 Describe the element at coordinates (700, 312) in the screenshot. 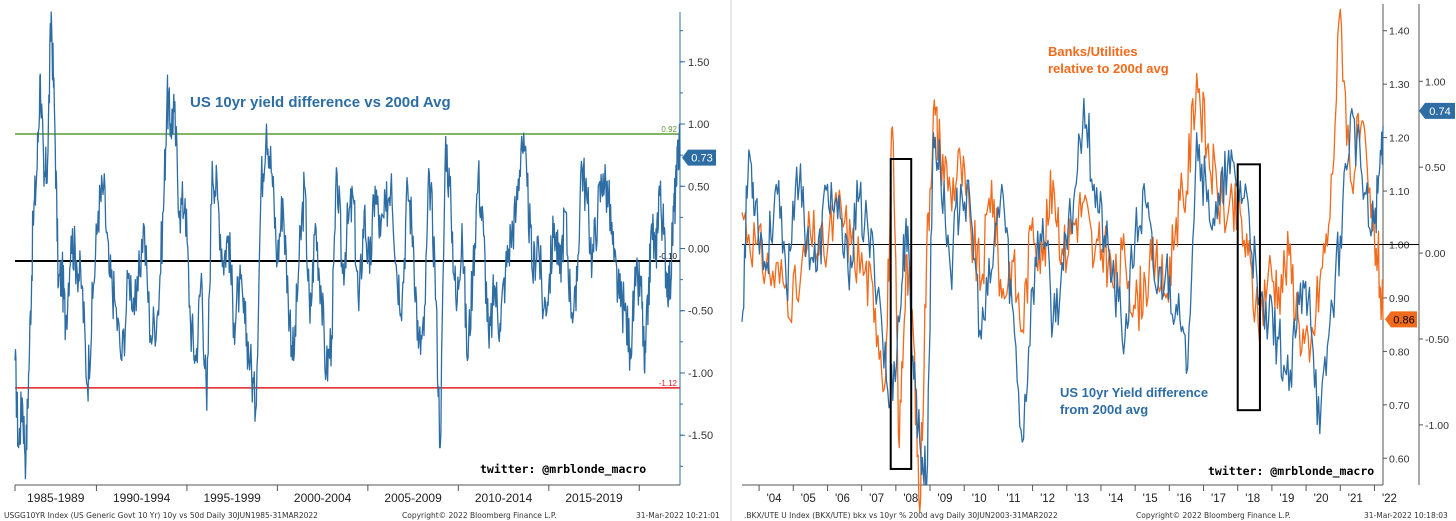

I see `left-y-tick-label: -0.50` at that location.